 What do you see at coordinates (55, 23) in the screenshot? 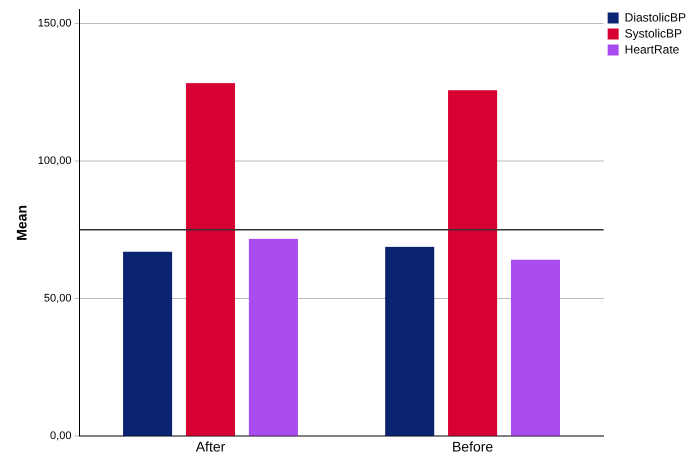
I see `y-tick-label: 150,00` at bounding box center [55, 23].